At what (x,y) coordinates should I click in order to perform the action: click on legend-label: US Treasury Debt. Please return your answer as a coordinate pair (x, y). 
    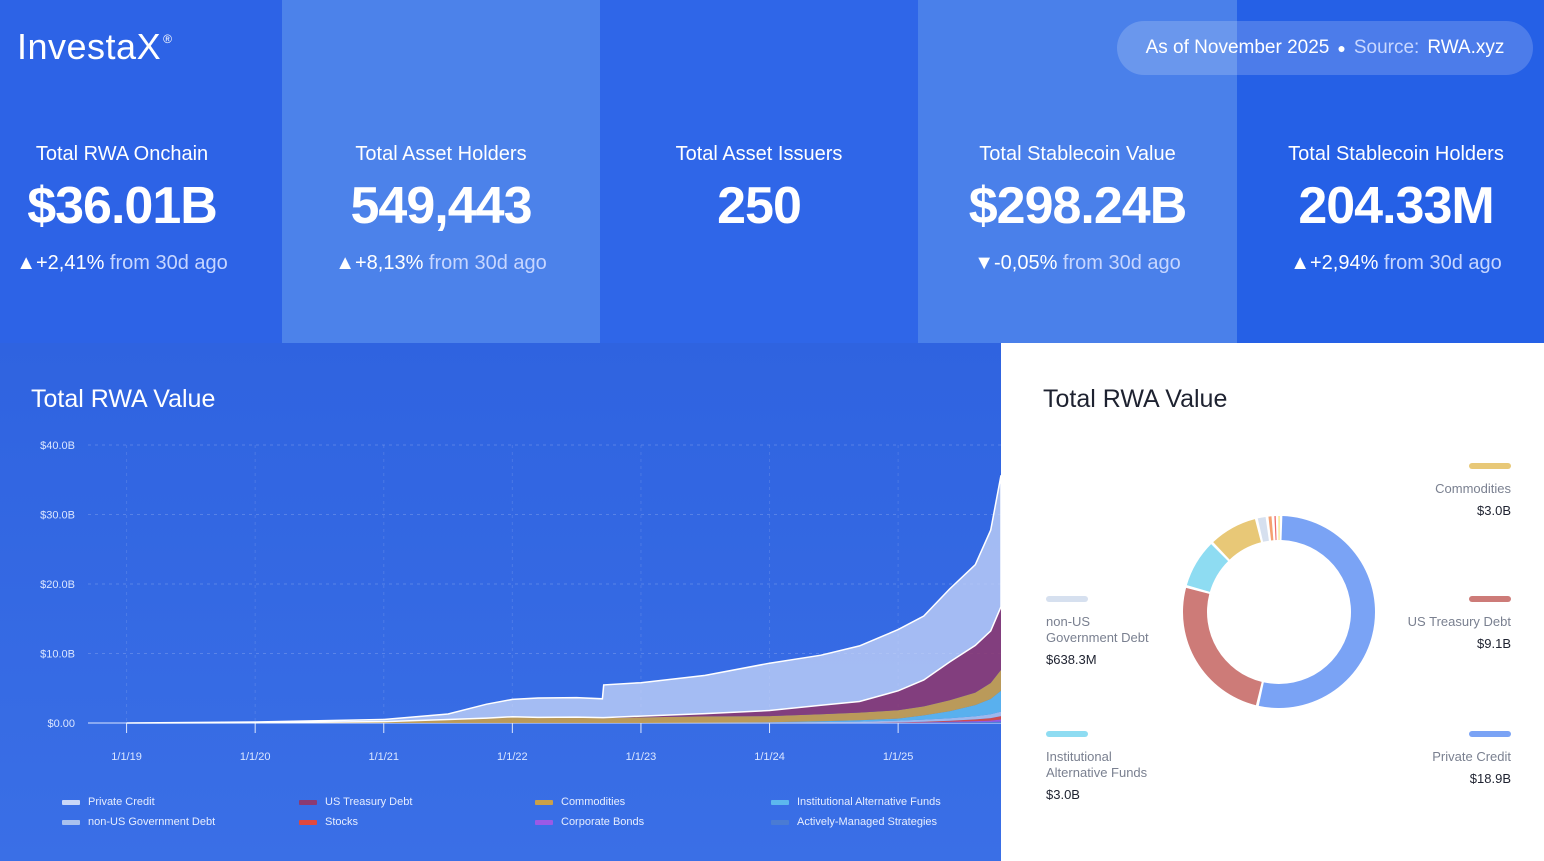
    Looking at the image, I should click on (369, 802).